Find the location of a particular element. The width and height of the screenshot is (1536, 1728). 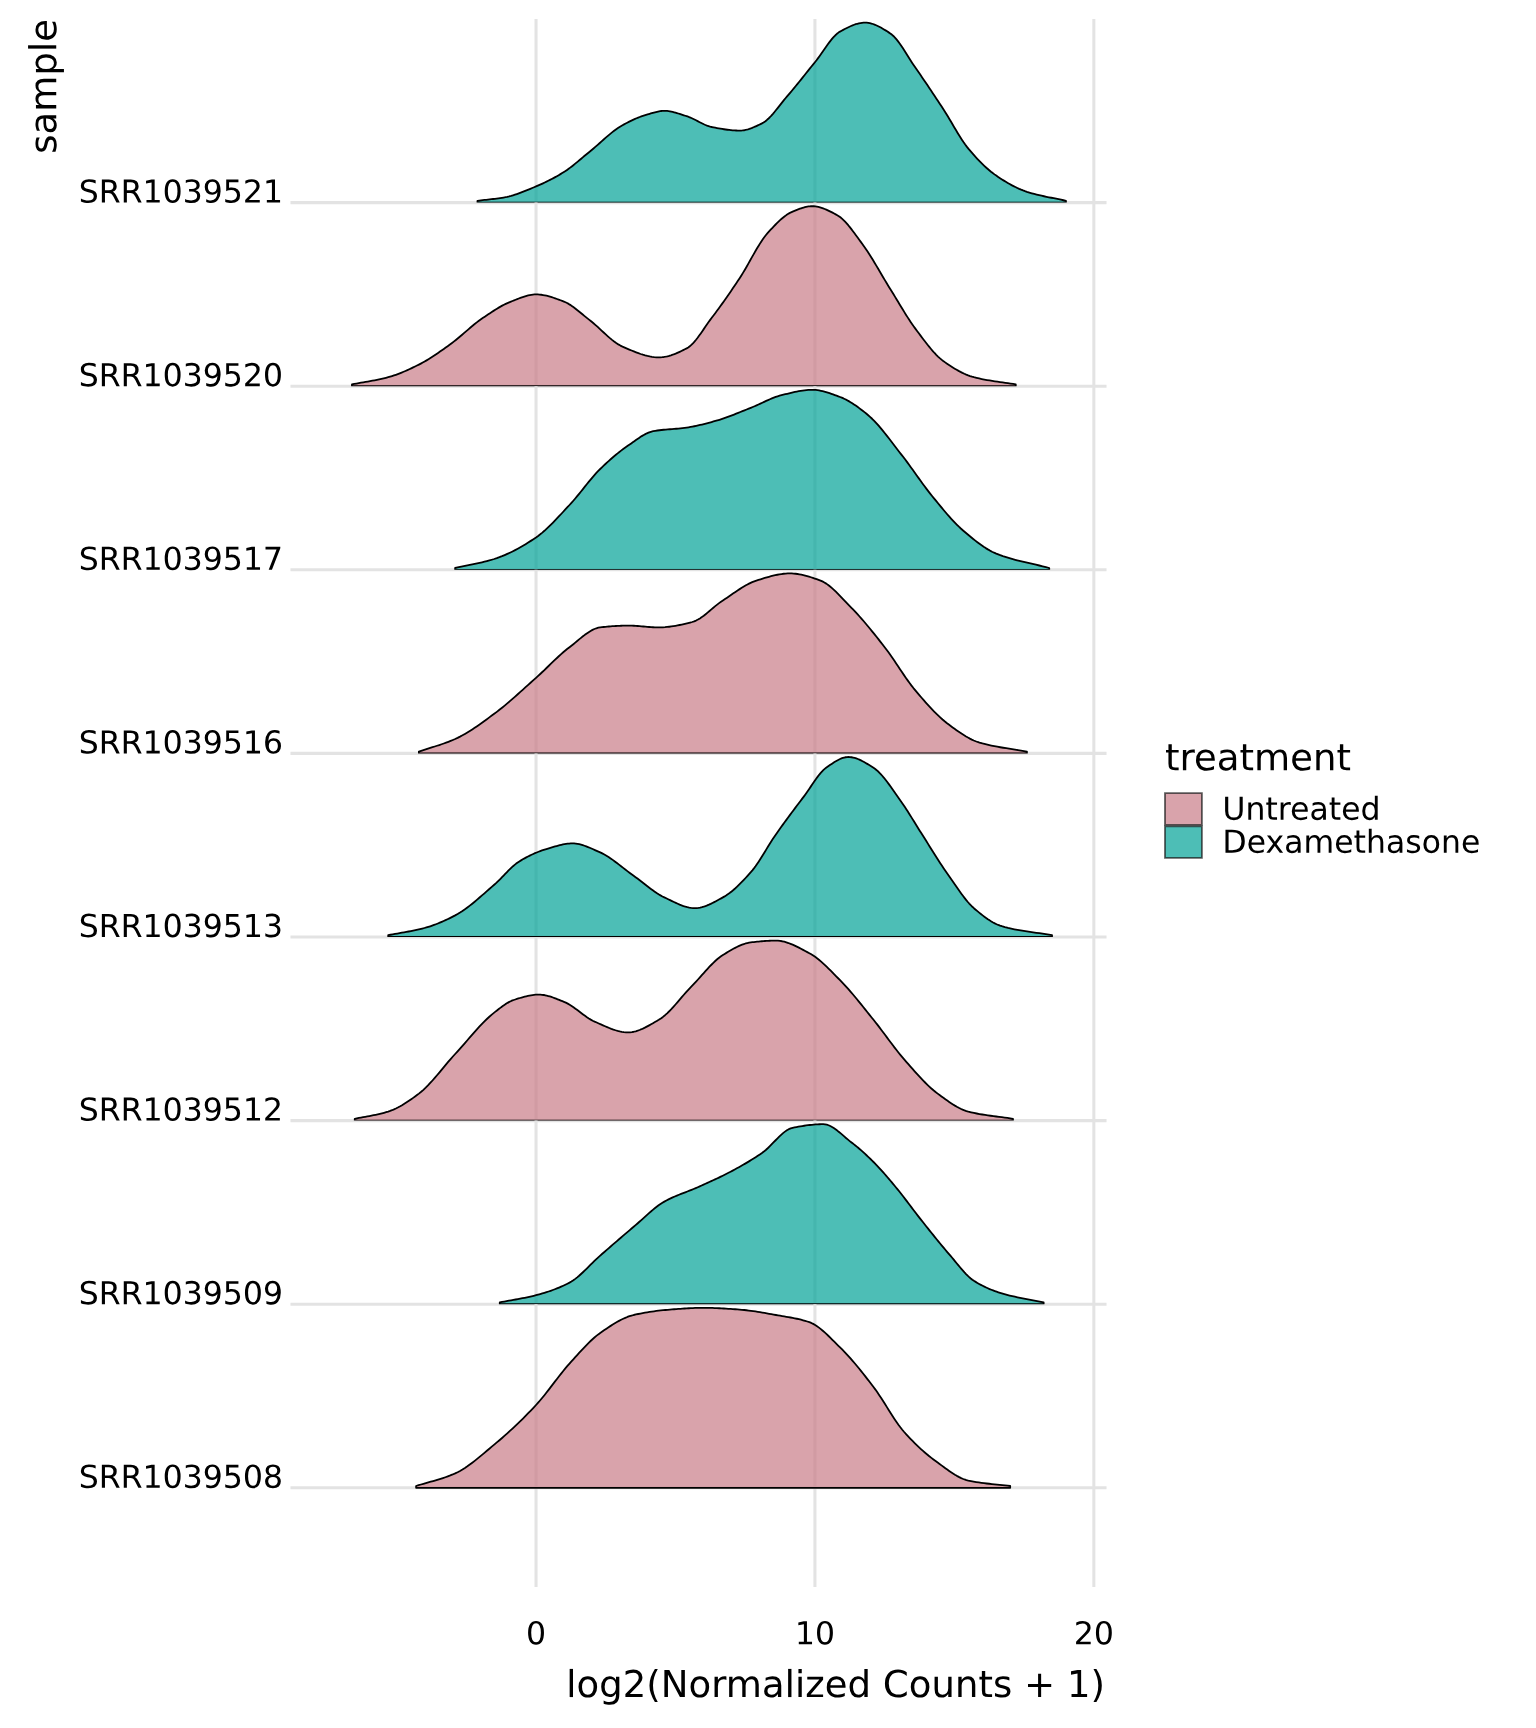

y-axis-title: SRR1039509 is located at coordinates (180, 1292).